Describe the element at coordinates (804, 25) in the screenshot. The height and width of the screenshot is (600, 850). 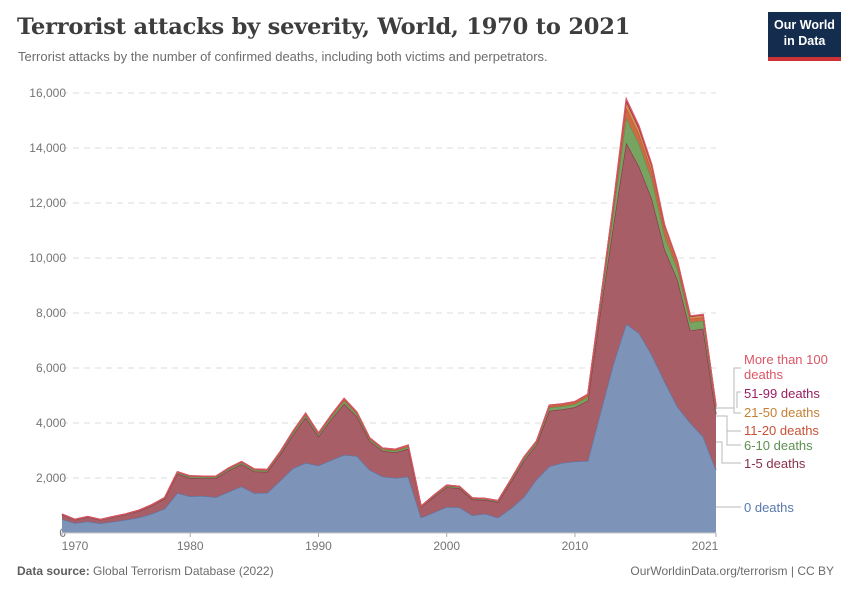
I see `logo-line1: Our World` at that location.